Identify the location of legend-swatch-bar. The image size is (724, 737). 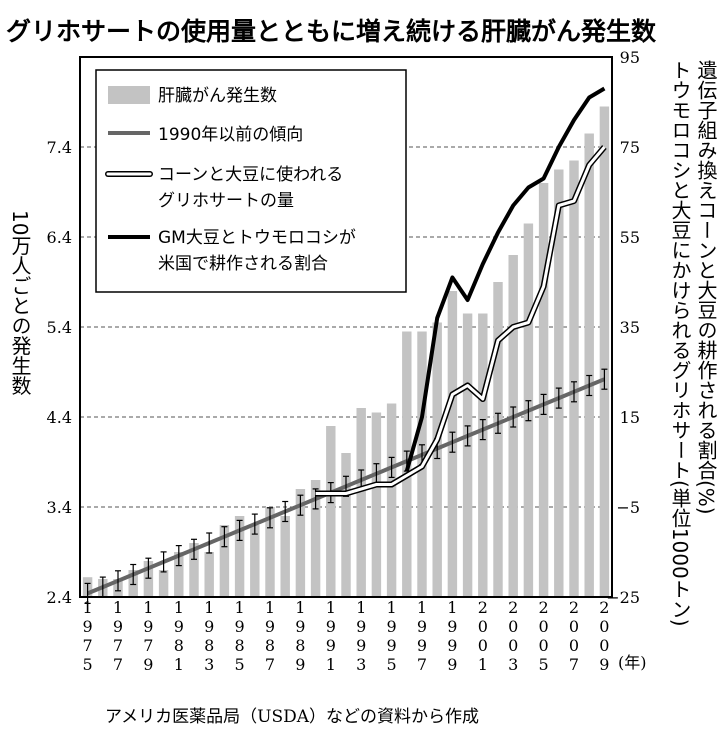
(129, 95).